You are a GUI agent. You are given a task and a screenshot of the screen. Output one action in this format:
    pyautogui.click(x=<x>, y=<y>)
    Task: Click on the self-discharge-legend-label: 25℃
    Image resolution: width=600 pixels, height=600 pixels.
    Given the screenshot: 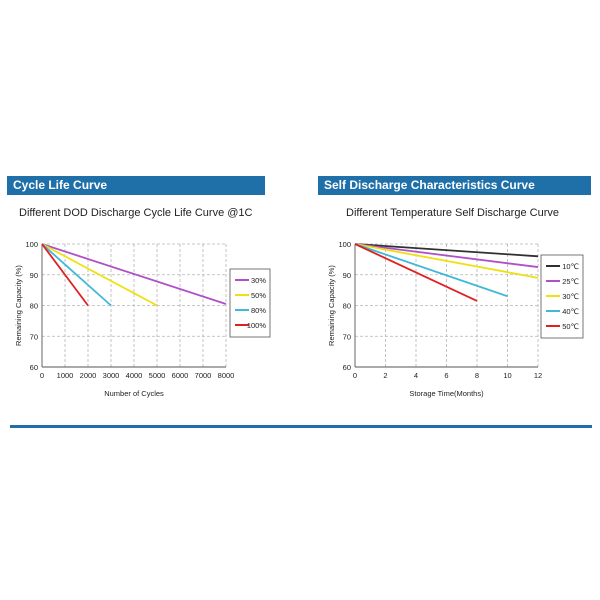 What is the action you would take?
    pyautogui.click(x=570, y=281)
    